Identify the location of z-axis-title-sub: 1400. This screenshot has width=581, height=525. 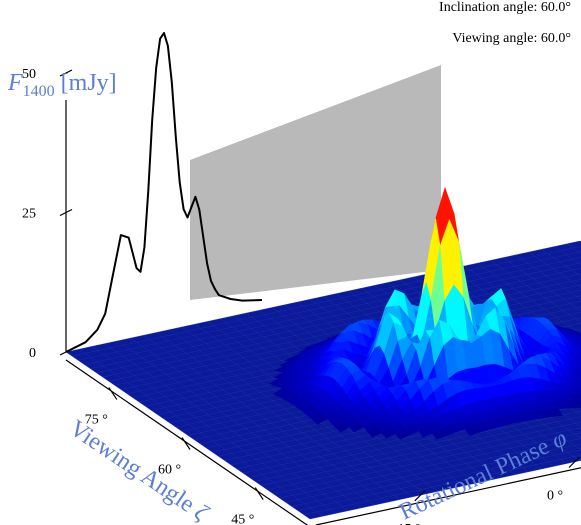
(39, 91).